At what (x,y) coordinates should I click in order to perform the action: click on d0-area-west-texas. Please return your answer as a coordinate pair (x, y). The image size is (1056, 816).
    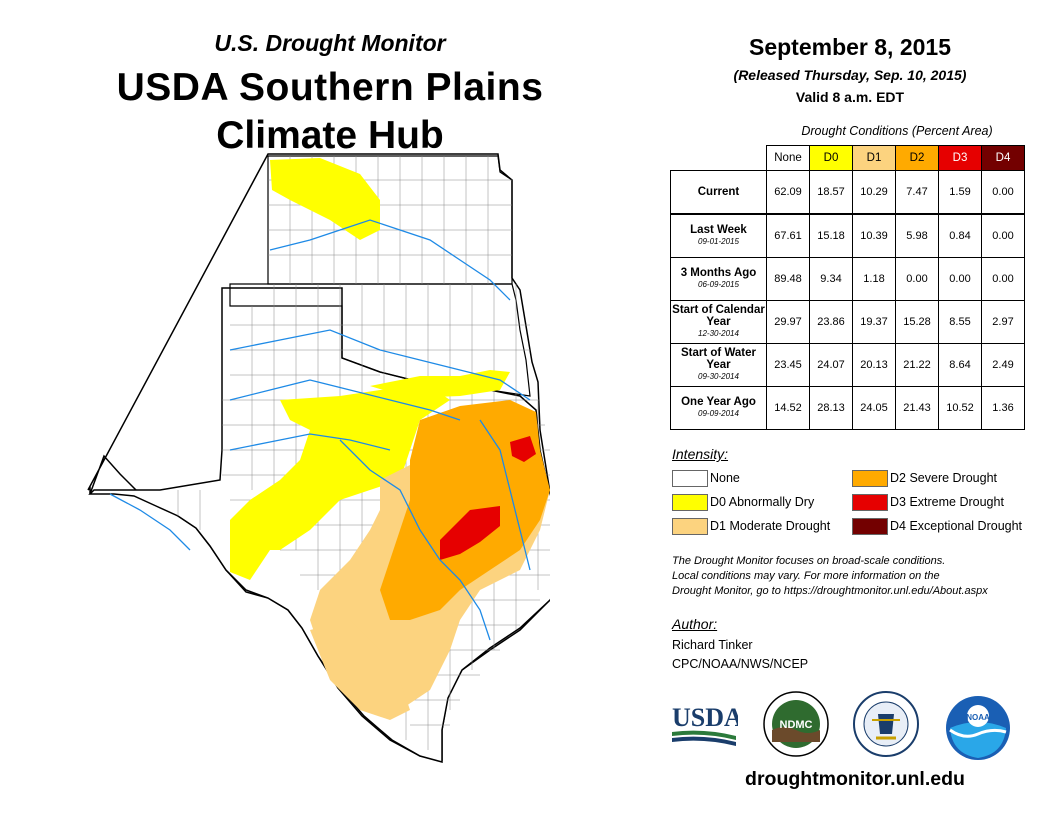
    Looking at the image, I should click on (250, 551).